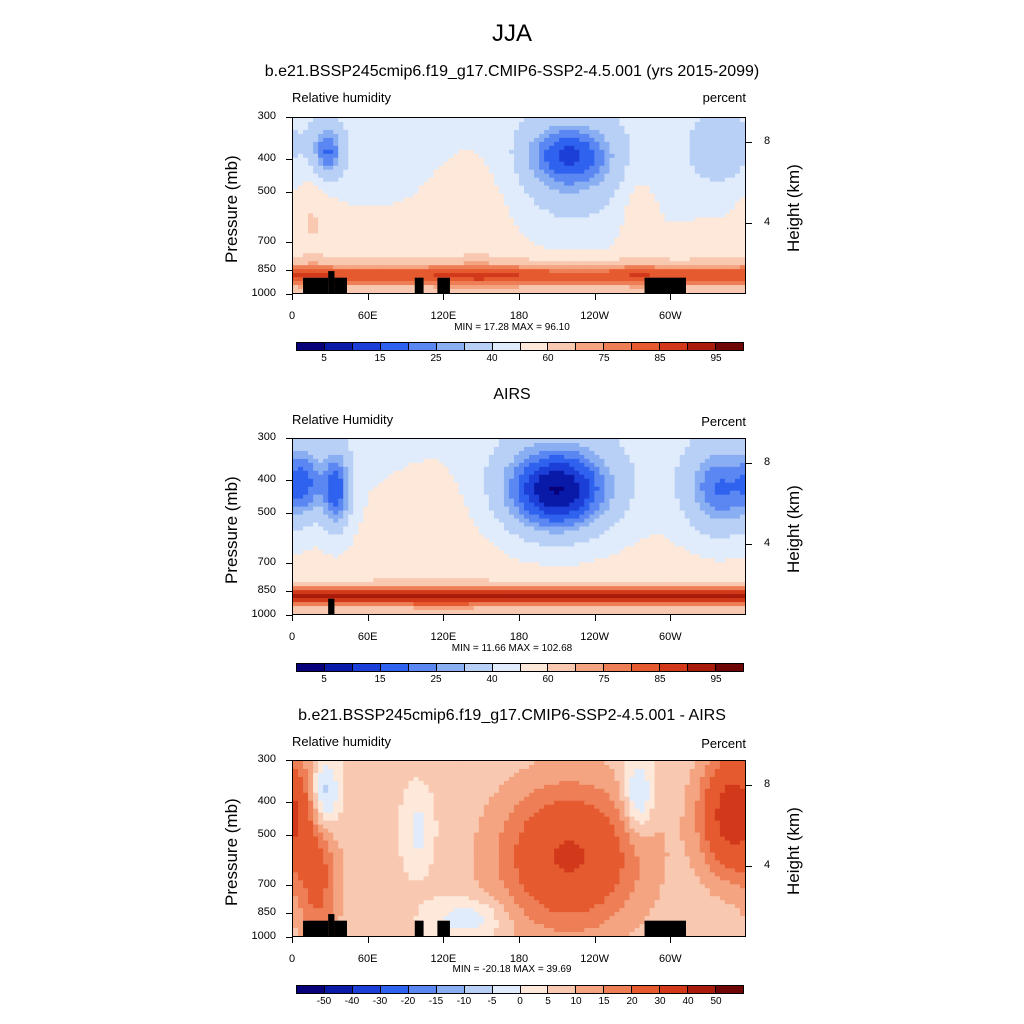 Image resolution: width=1024 pixels, height=1024 pixels. What do you see at coordinates (512, 394) in the screenshot?
I see `panel-2-title: AIRS` at bounding box center [512, 394].